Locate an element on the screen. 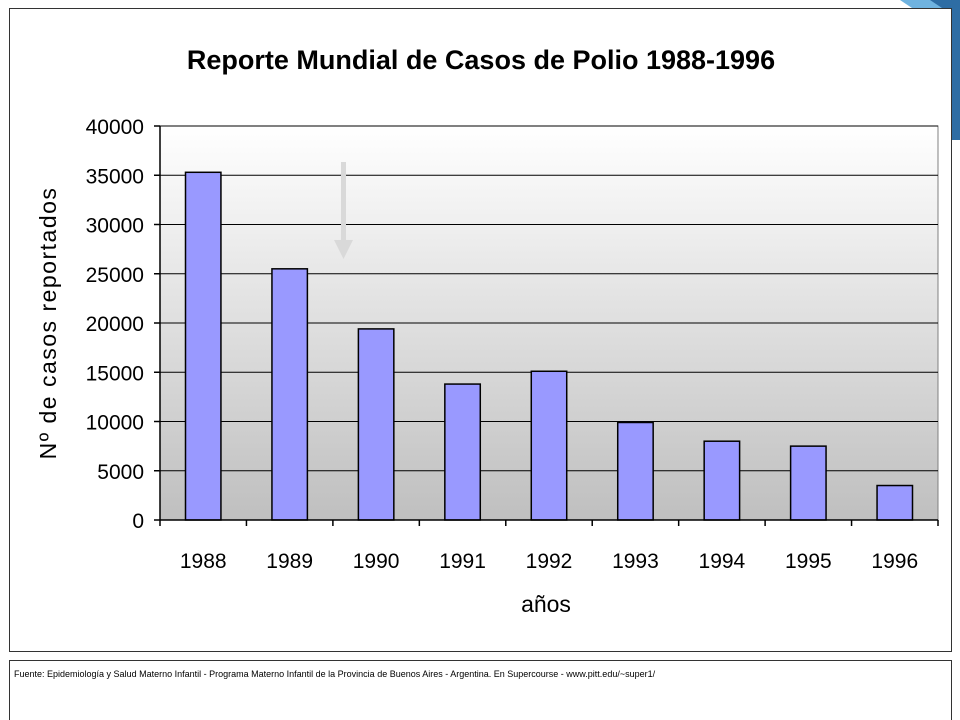 The image size is (960, 720). y-tick-label: 20000 is located at coordinates (115, 324).